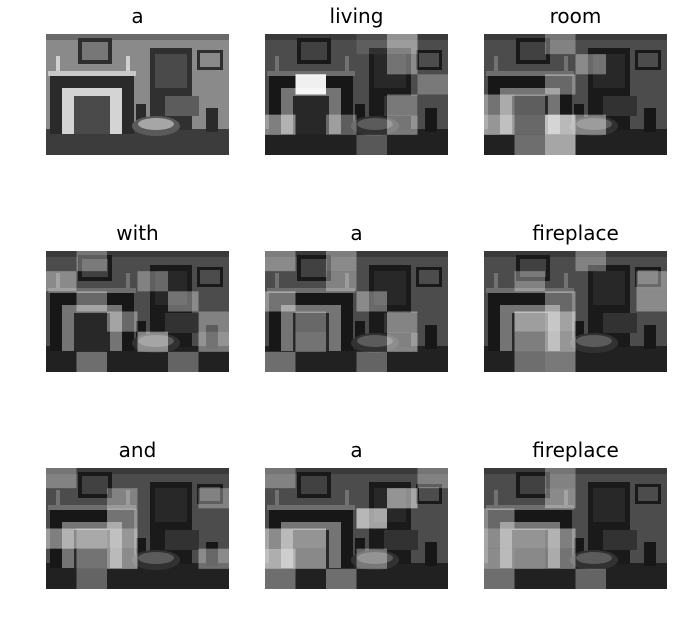 The width and height of the screenshot is (679, 624). I want to click on attention-dim, so click(356, 311).